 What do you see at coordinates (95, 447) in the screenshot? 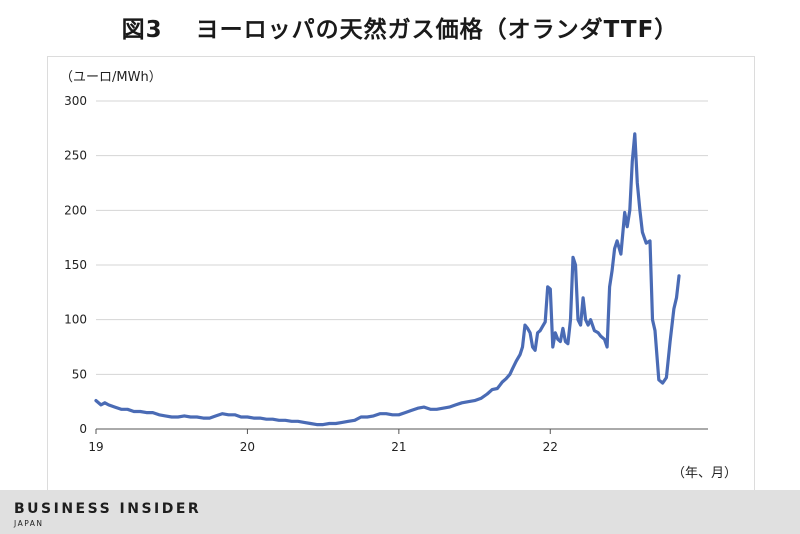
I see `x-tick-label: 19` at bounding box center [95, 447].